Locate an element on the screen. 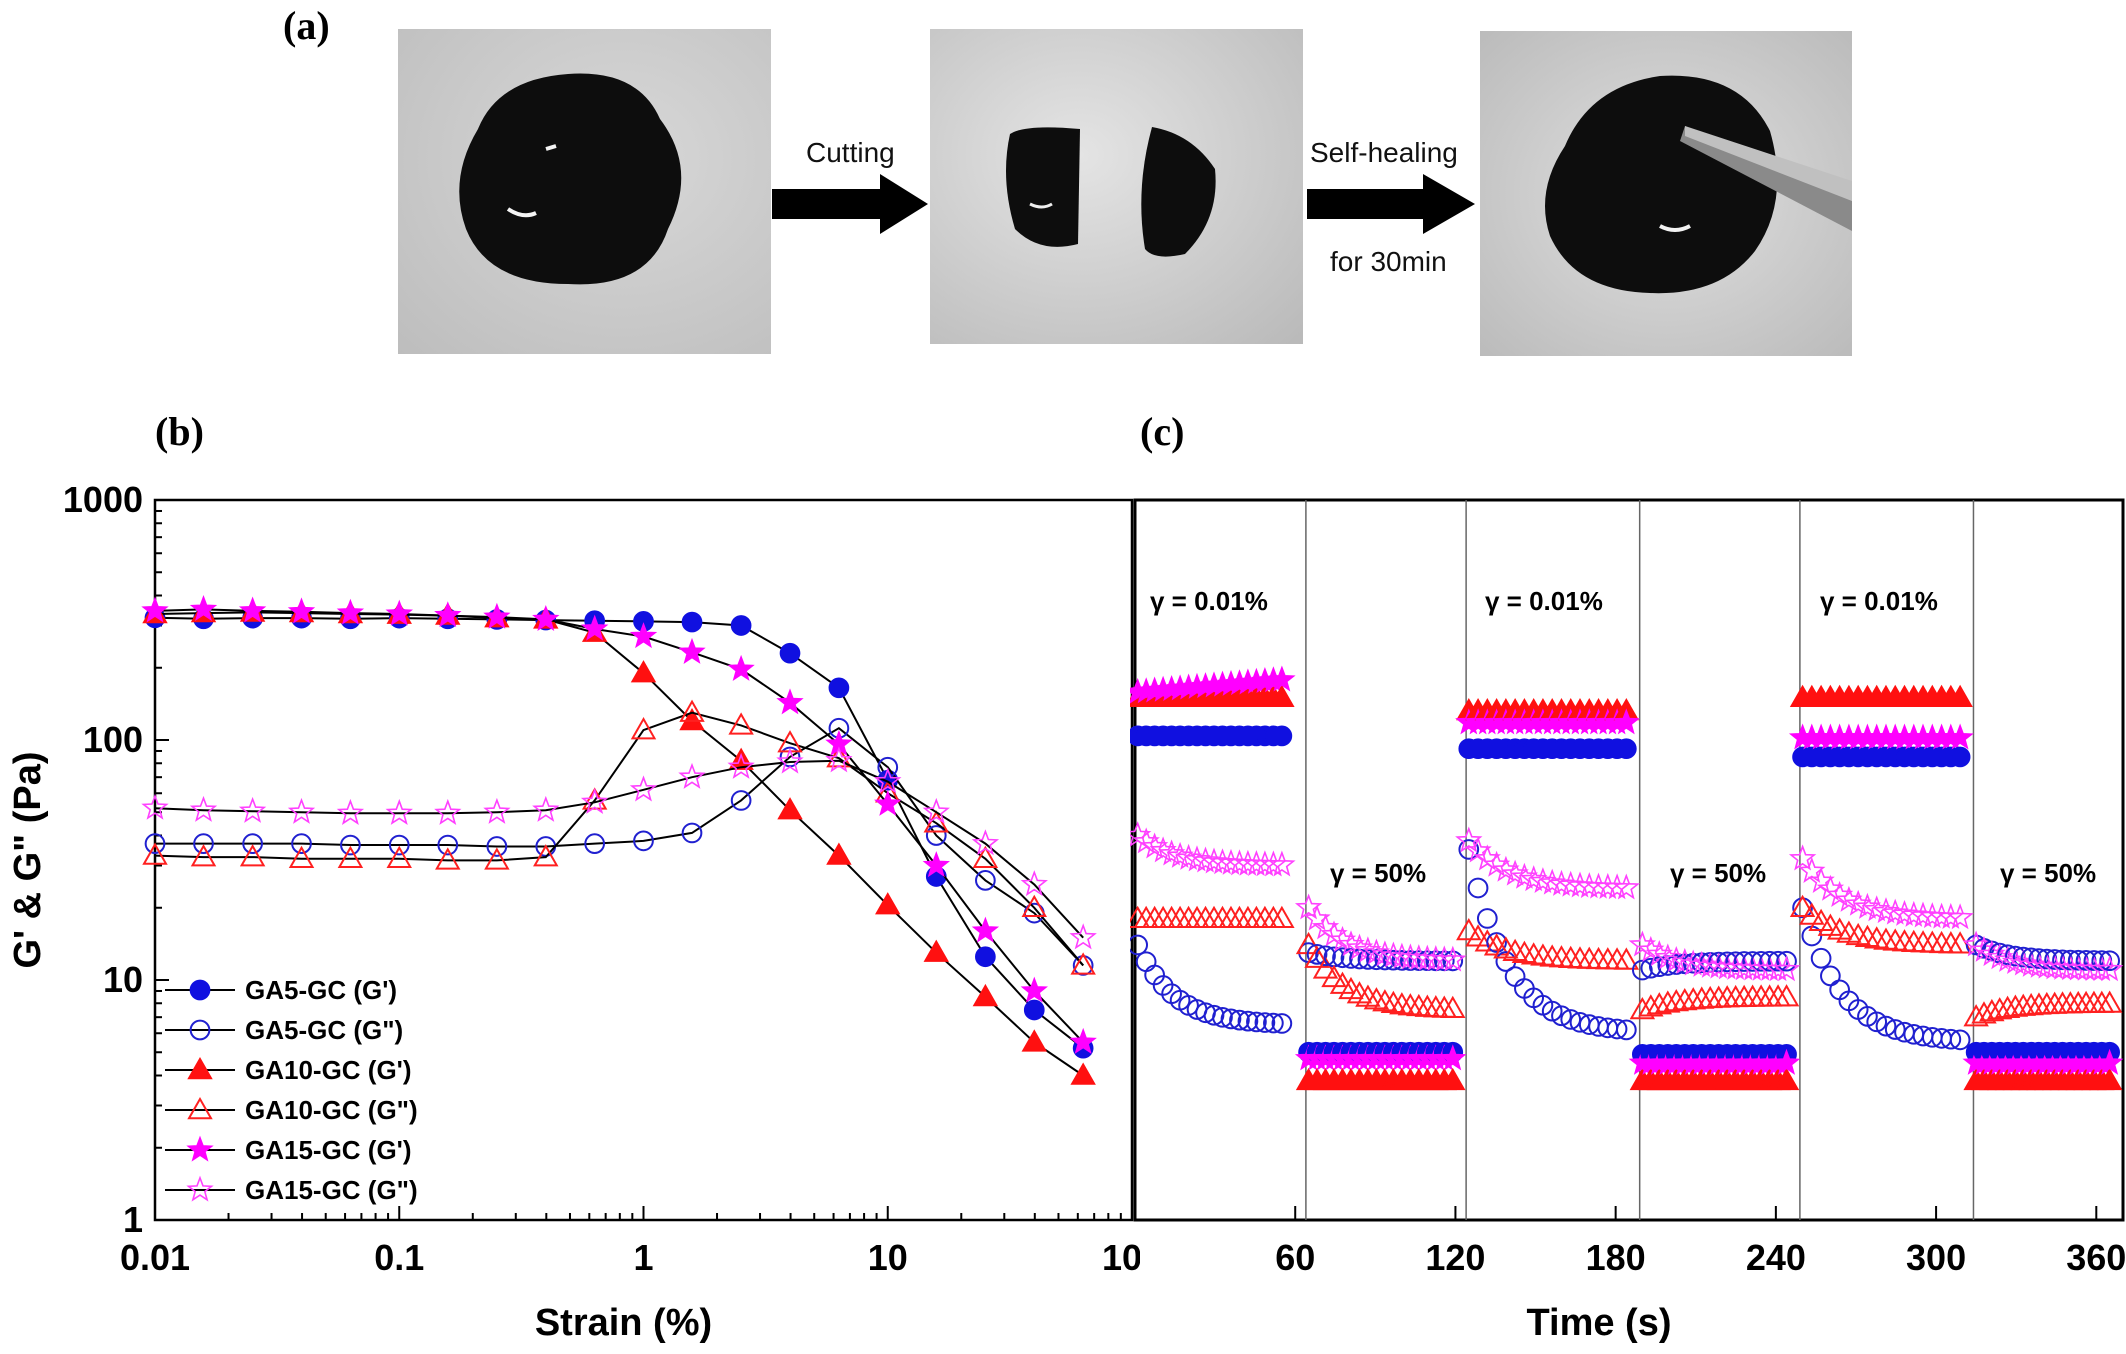 The height and width of the screenshot is (1354, 2126). y-axis-label: G' & G" (Pa) is located at coordinates (28, 859).